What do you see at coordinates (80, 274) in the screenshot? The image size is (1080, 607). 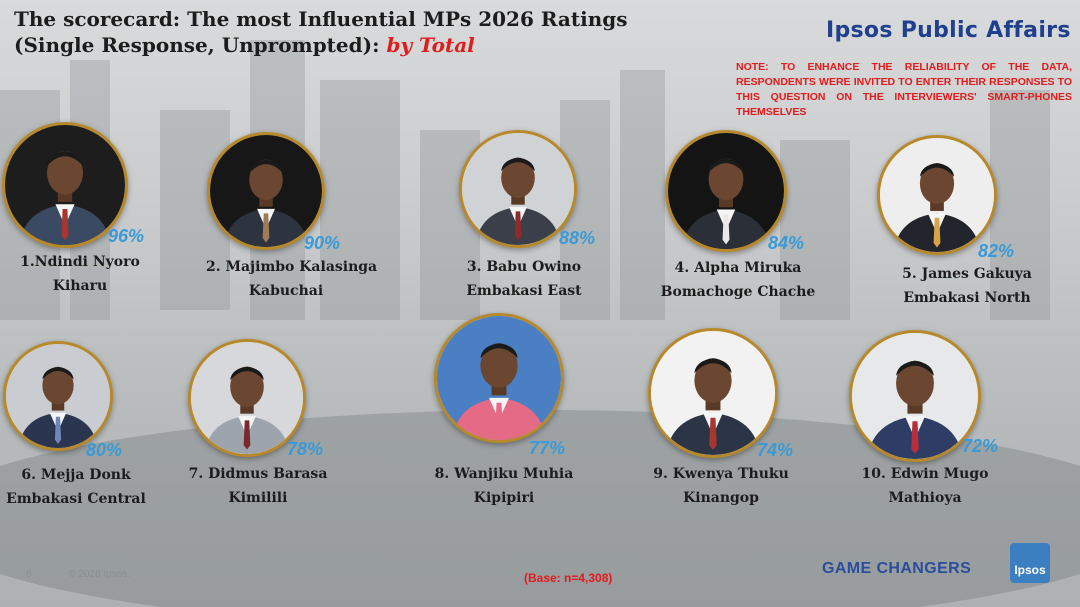 I see `mp-label: 1.Ndindi Nyoro Kiharu` at bounding box center [80, 274].